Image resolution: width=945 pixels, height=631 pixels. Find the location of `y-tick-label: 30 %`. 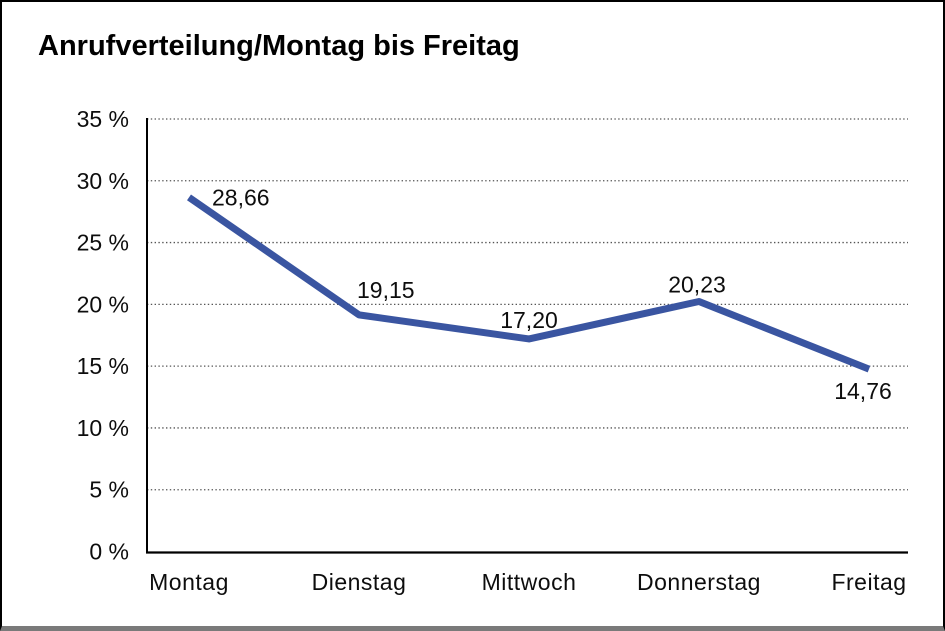

y-tick-label: 30 % is located at coordinates (103, 181).